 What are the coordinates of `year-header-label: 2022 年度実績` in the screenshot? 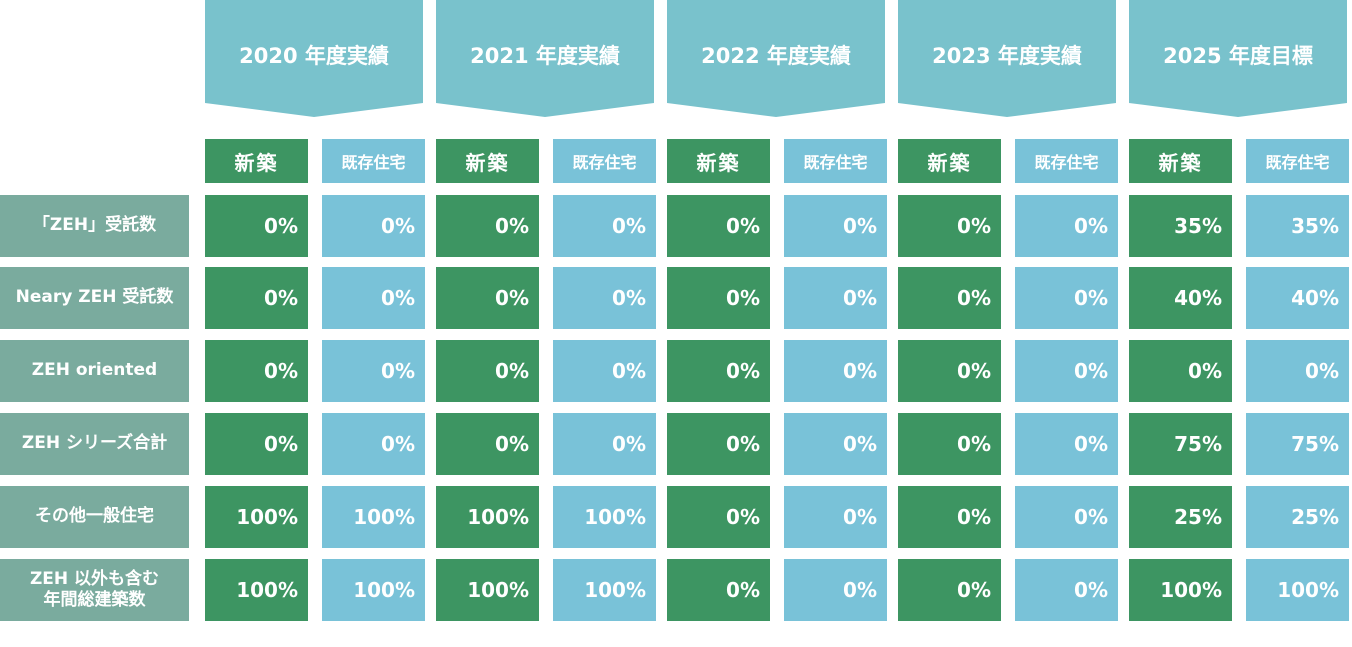 It's located at (776, 56).